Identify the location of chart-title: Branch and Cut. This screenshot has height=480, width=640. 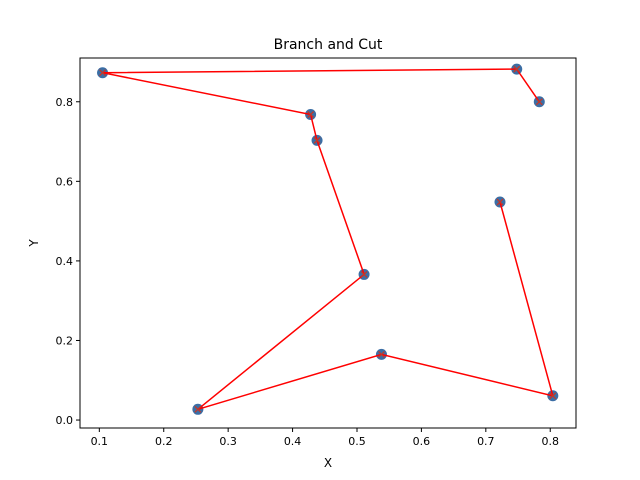
(328, 45).